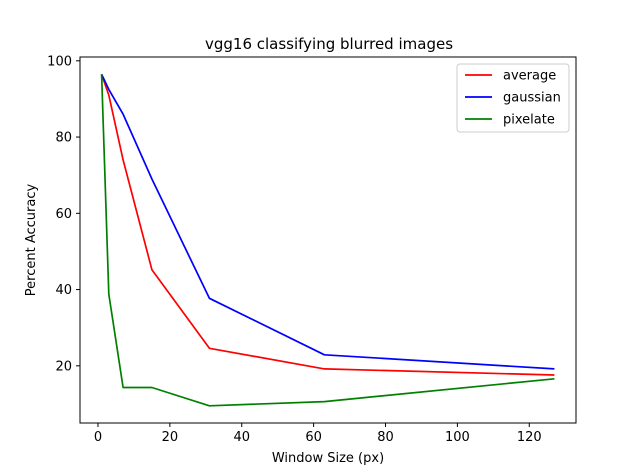 The width and height of the screenshot is (640, 474). What do you see at coordinates (98, 437) in the screenshot?
I see `x-tick-label: 0` at bounding box center [98, 437].